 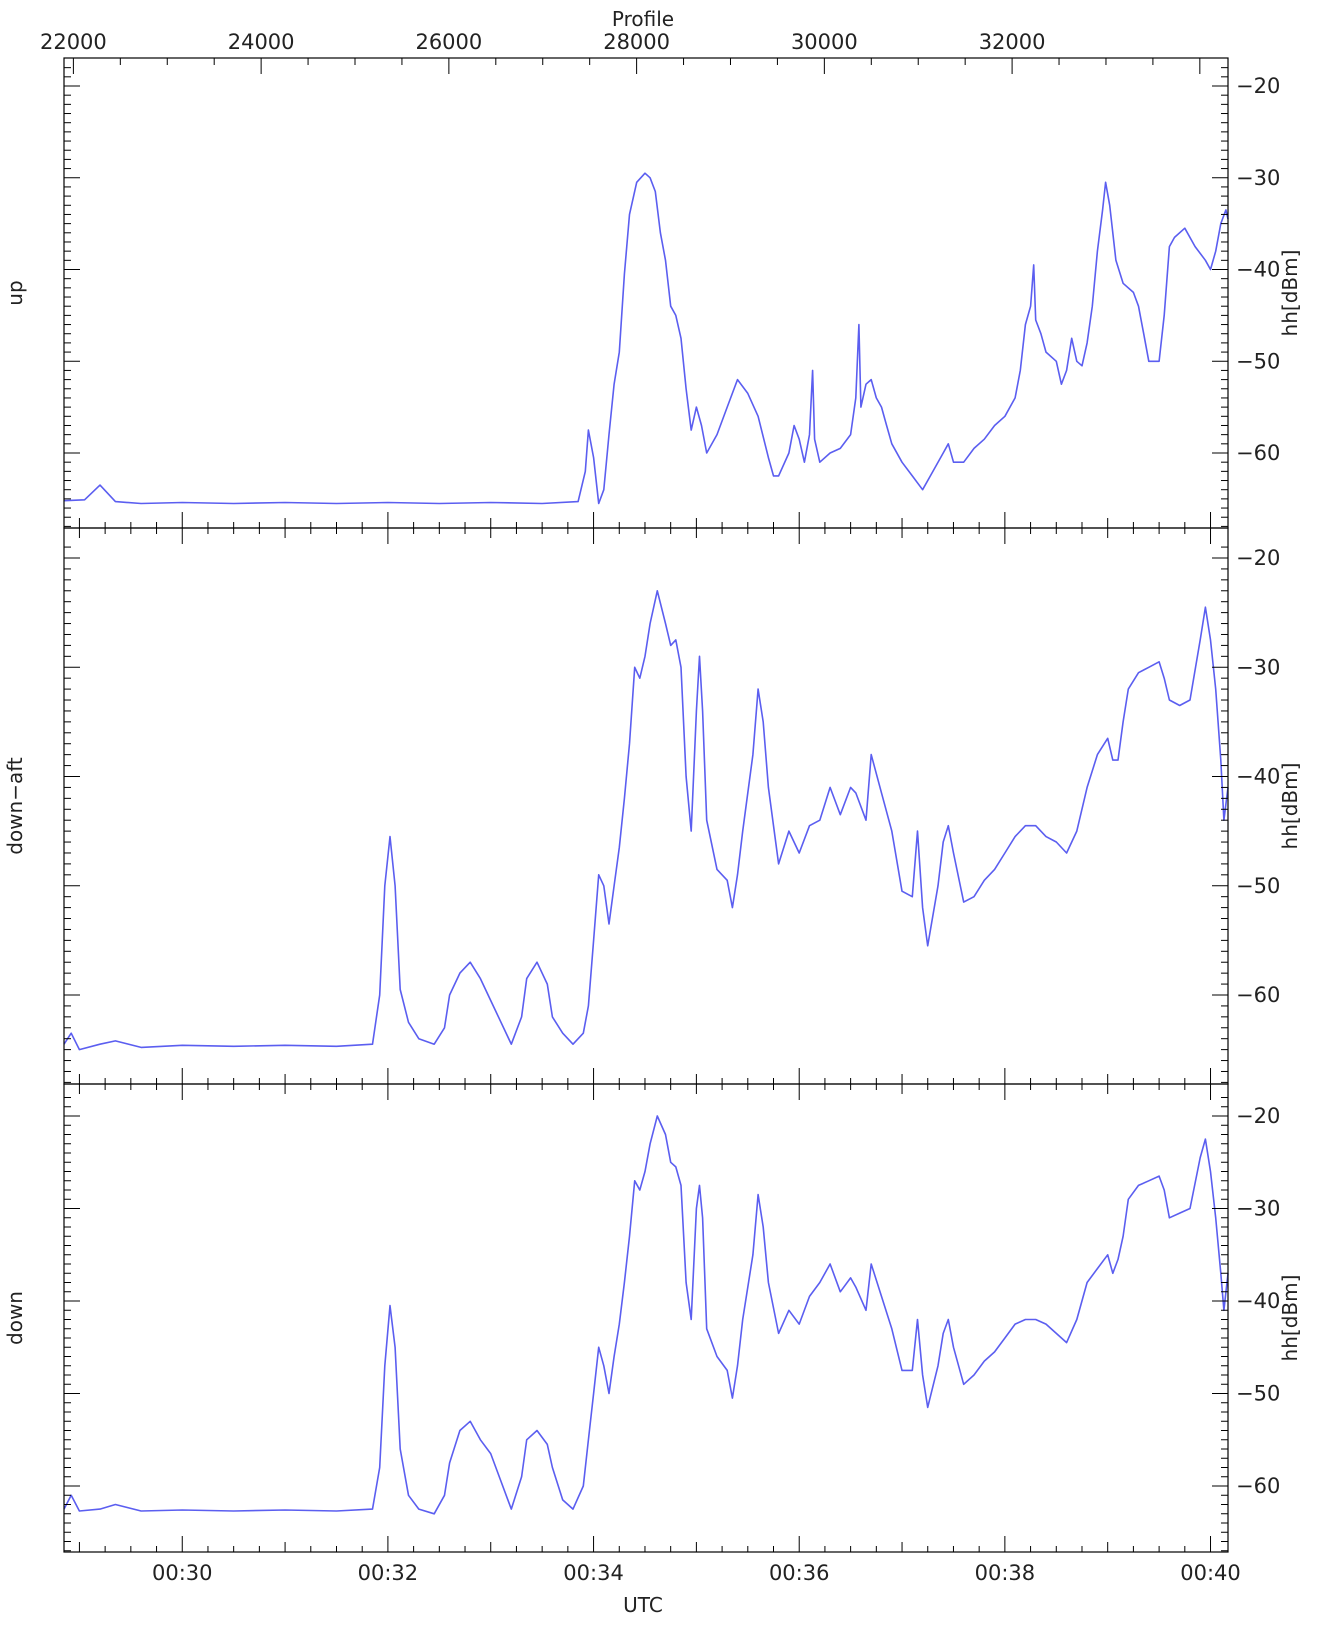 I want to click on top-axis-title: Profile, so click(x=643, y=19).